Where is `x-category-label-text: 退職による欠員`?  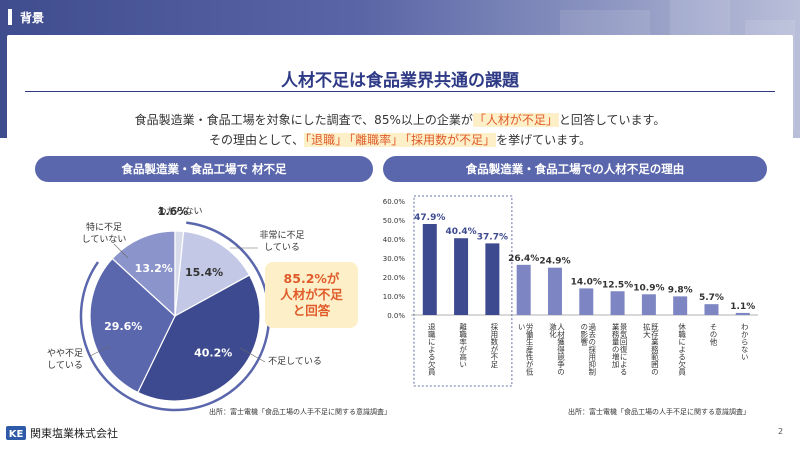 x-category-label-text: 退職による欠員 is located at coordinates (431, 350).